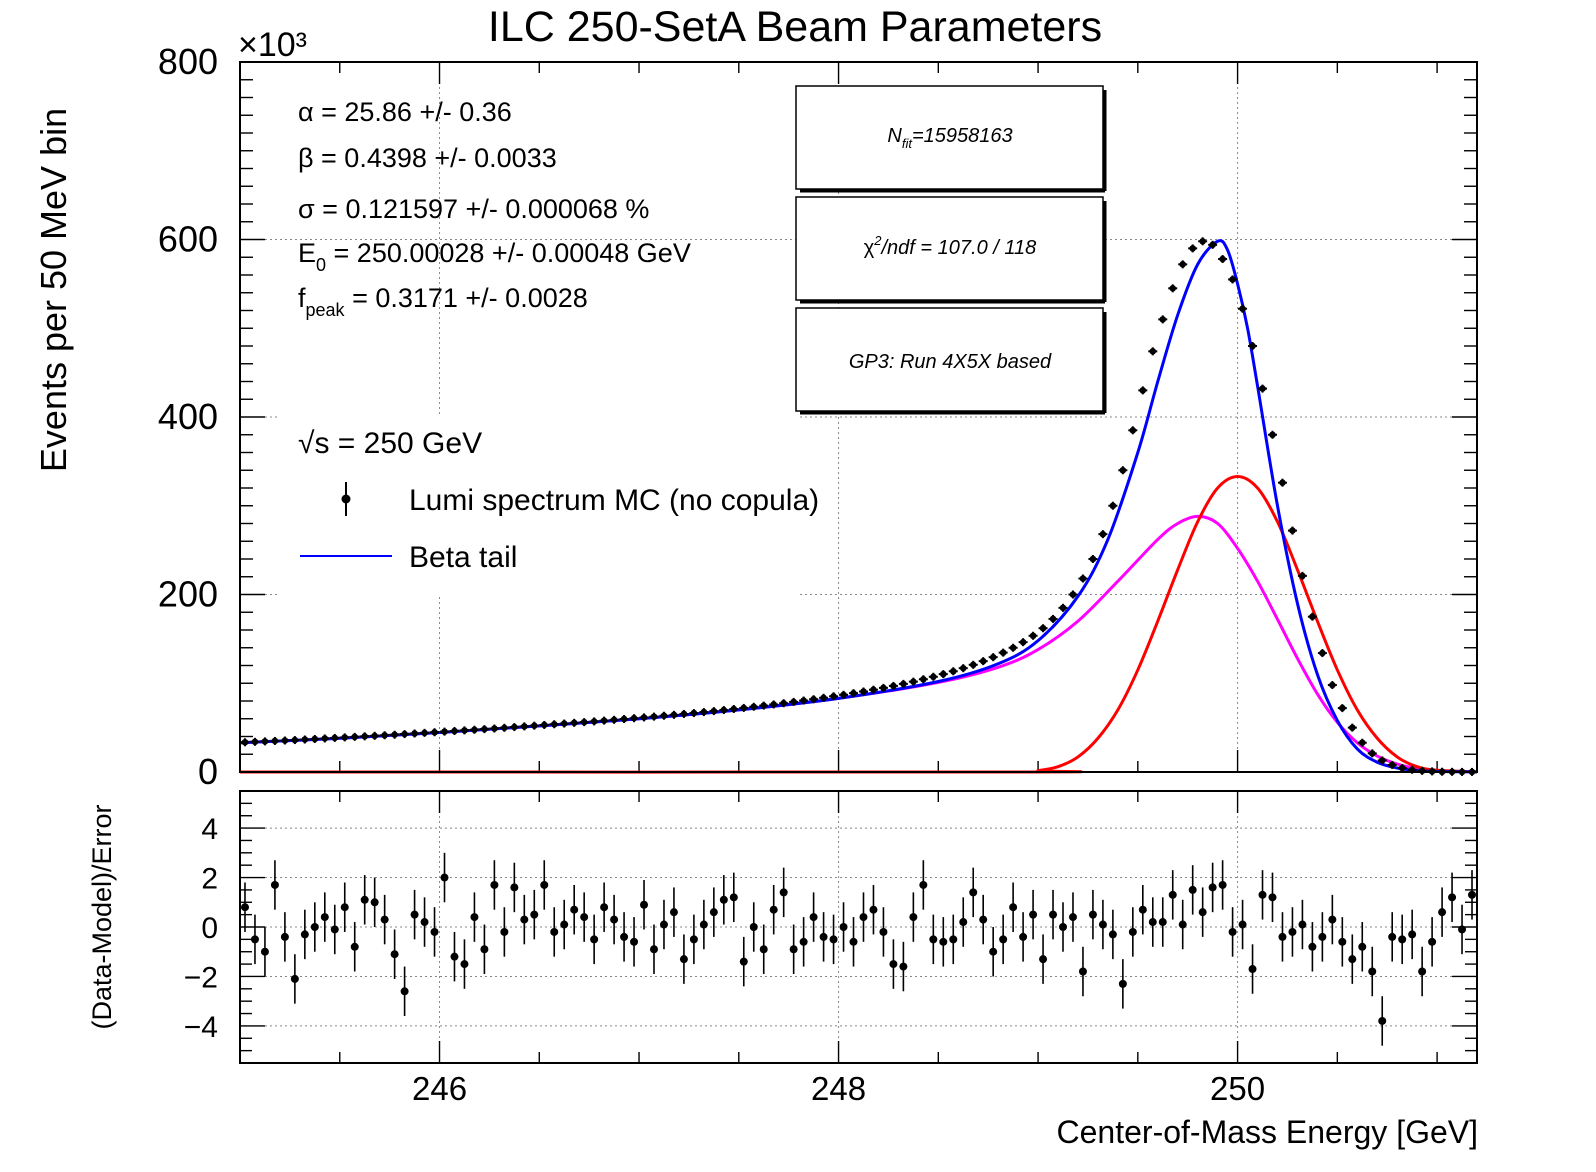 Image resolution: width=1596 pixels, height=1172 pixels. I want to click on ratio-y-tick-label: 0, so click(209, 928).